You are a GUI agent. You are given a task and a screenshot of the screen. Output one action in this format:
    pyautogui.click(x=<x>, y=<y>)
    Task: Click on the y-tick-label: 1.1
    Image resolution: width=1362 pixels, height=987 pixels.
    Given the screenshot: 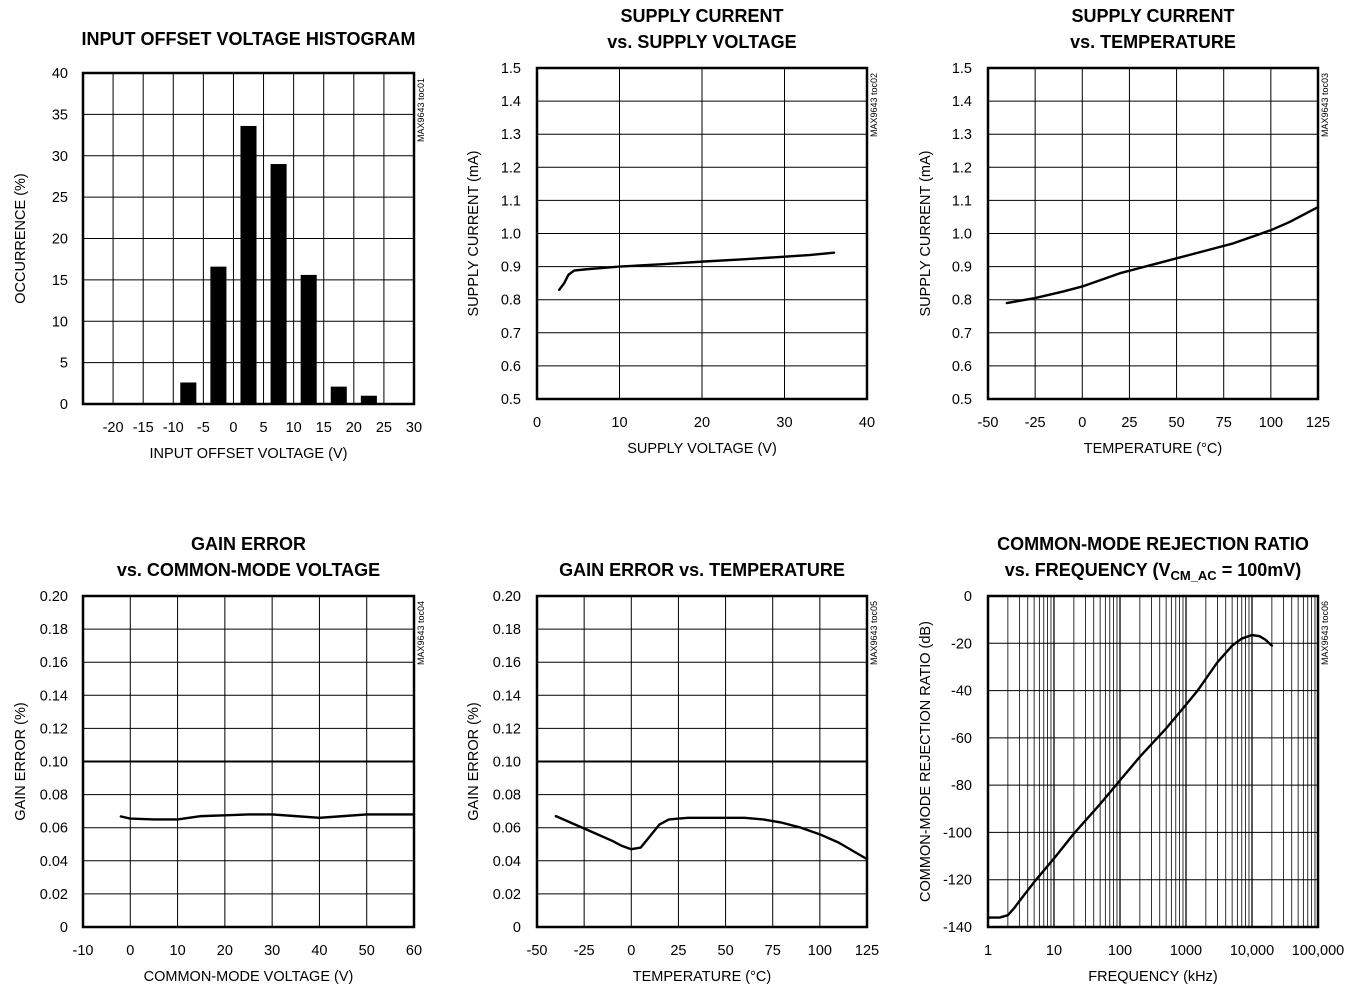 What is the action you would take?
    pyautogui.click(x=511, y=201)
    